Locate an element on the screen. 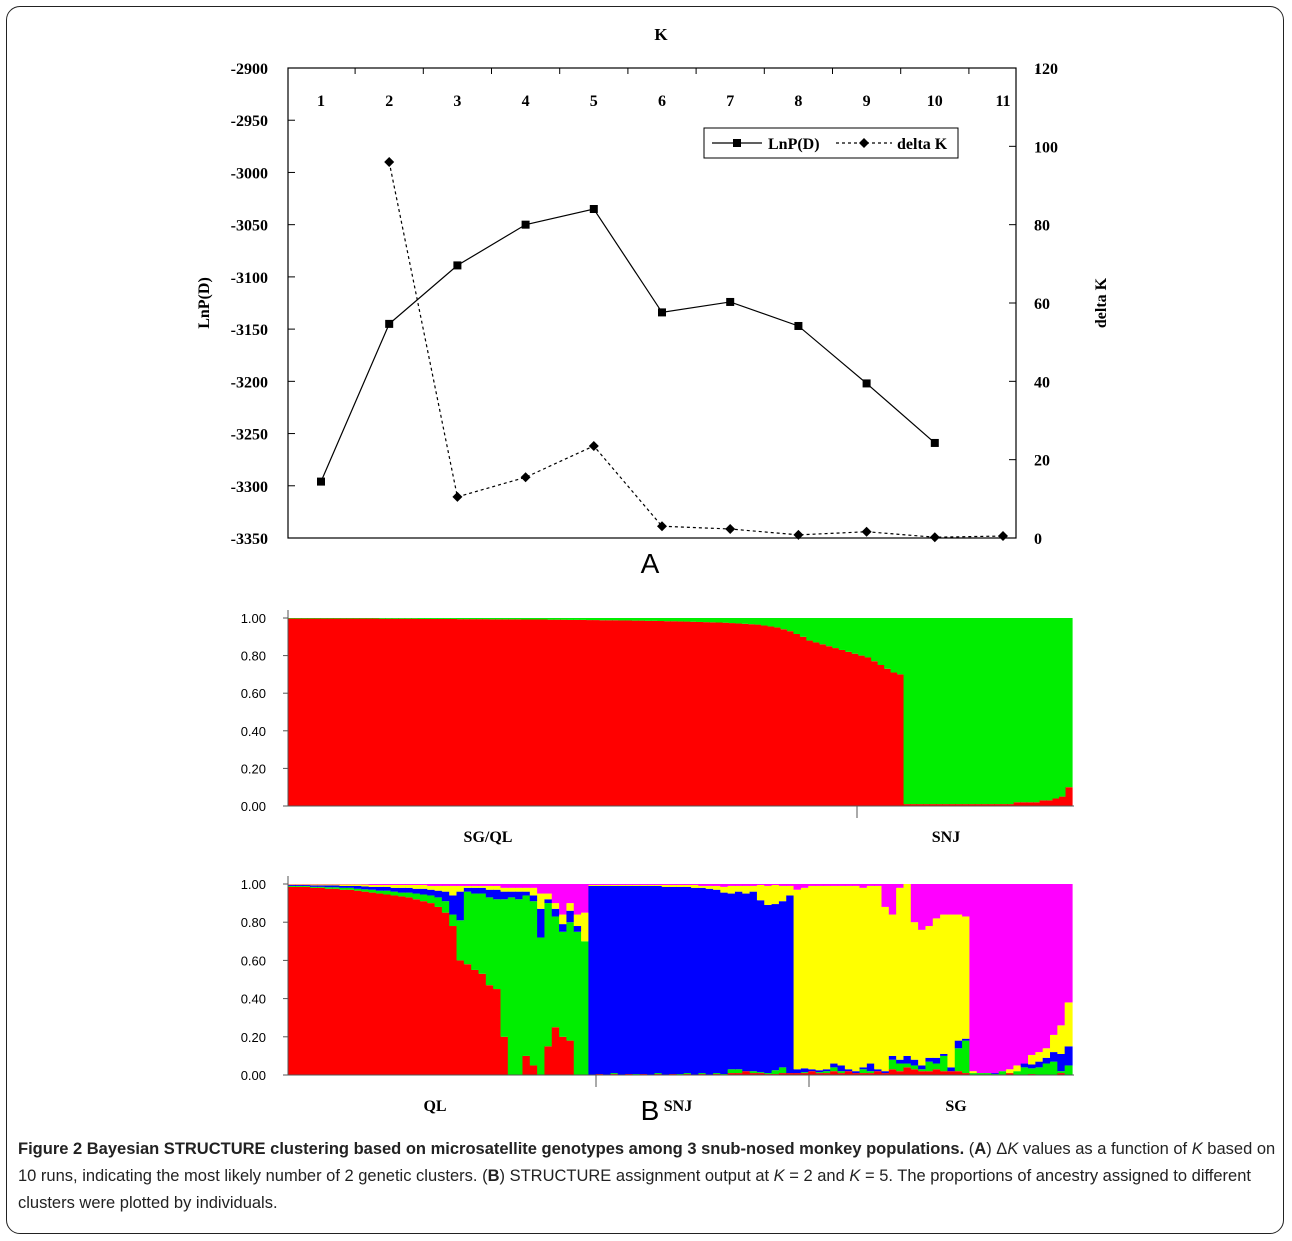 This screenshot has width=1292, height=1241. panel-a-x-axis-label: K is located at coordinates (661, 34).